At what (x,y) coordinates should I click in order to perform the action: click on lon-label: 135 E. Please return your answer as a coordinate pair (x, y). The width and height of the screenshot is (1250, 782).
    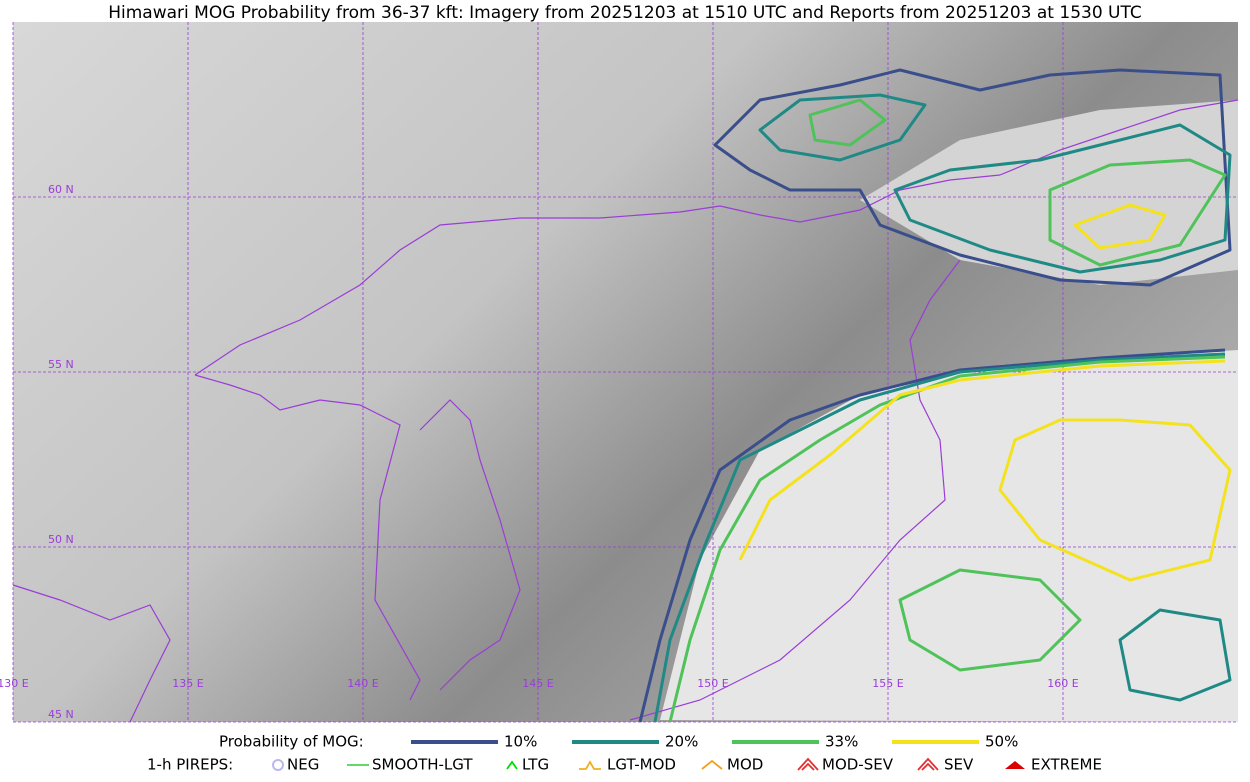
    Looking at the image, I should click on (187, 683).